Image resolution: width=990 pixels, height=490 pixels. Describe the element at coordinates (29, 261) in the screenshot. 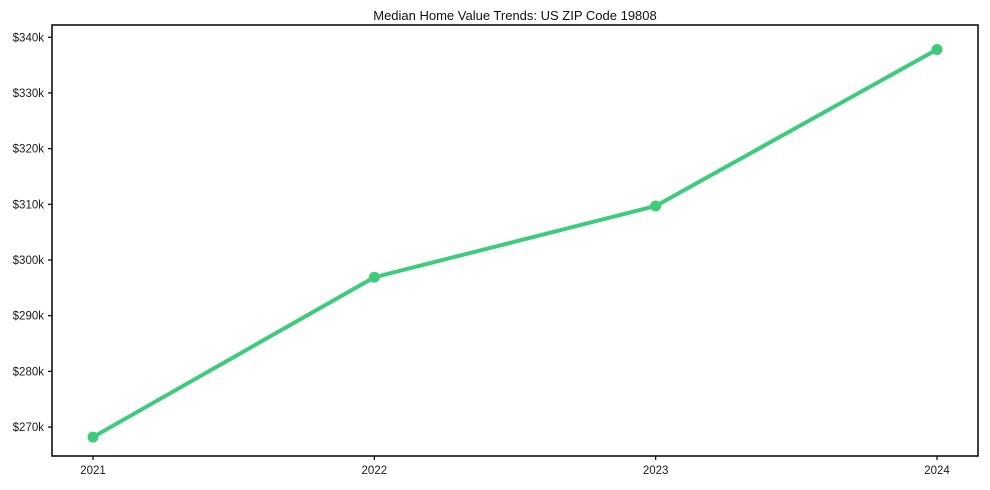

I see `y-axis-tick-label: $300k` at that location.